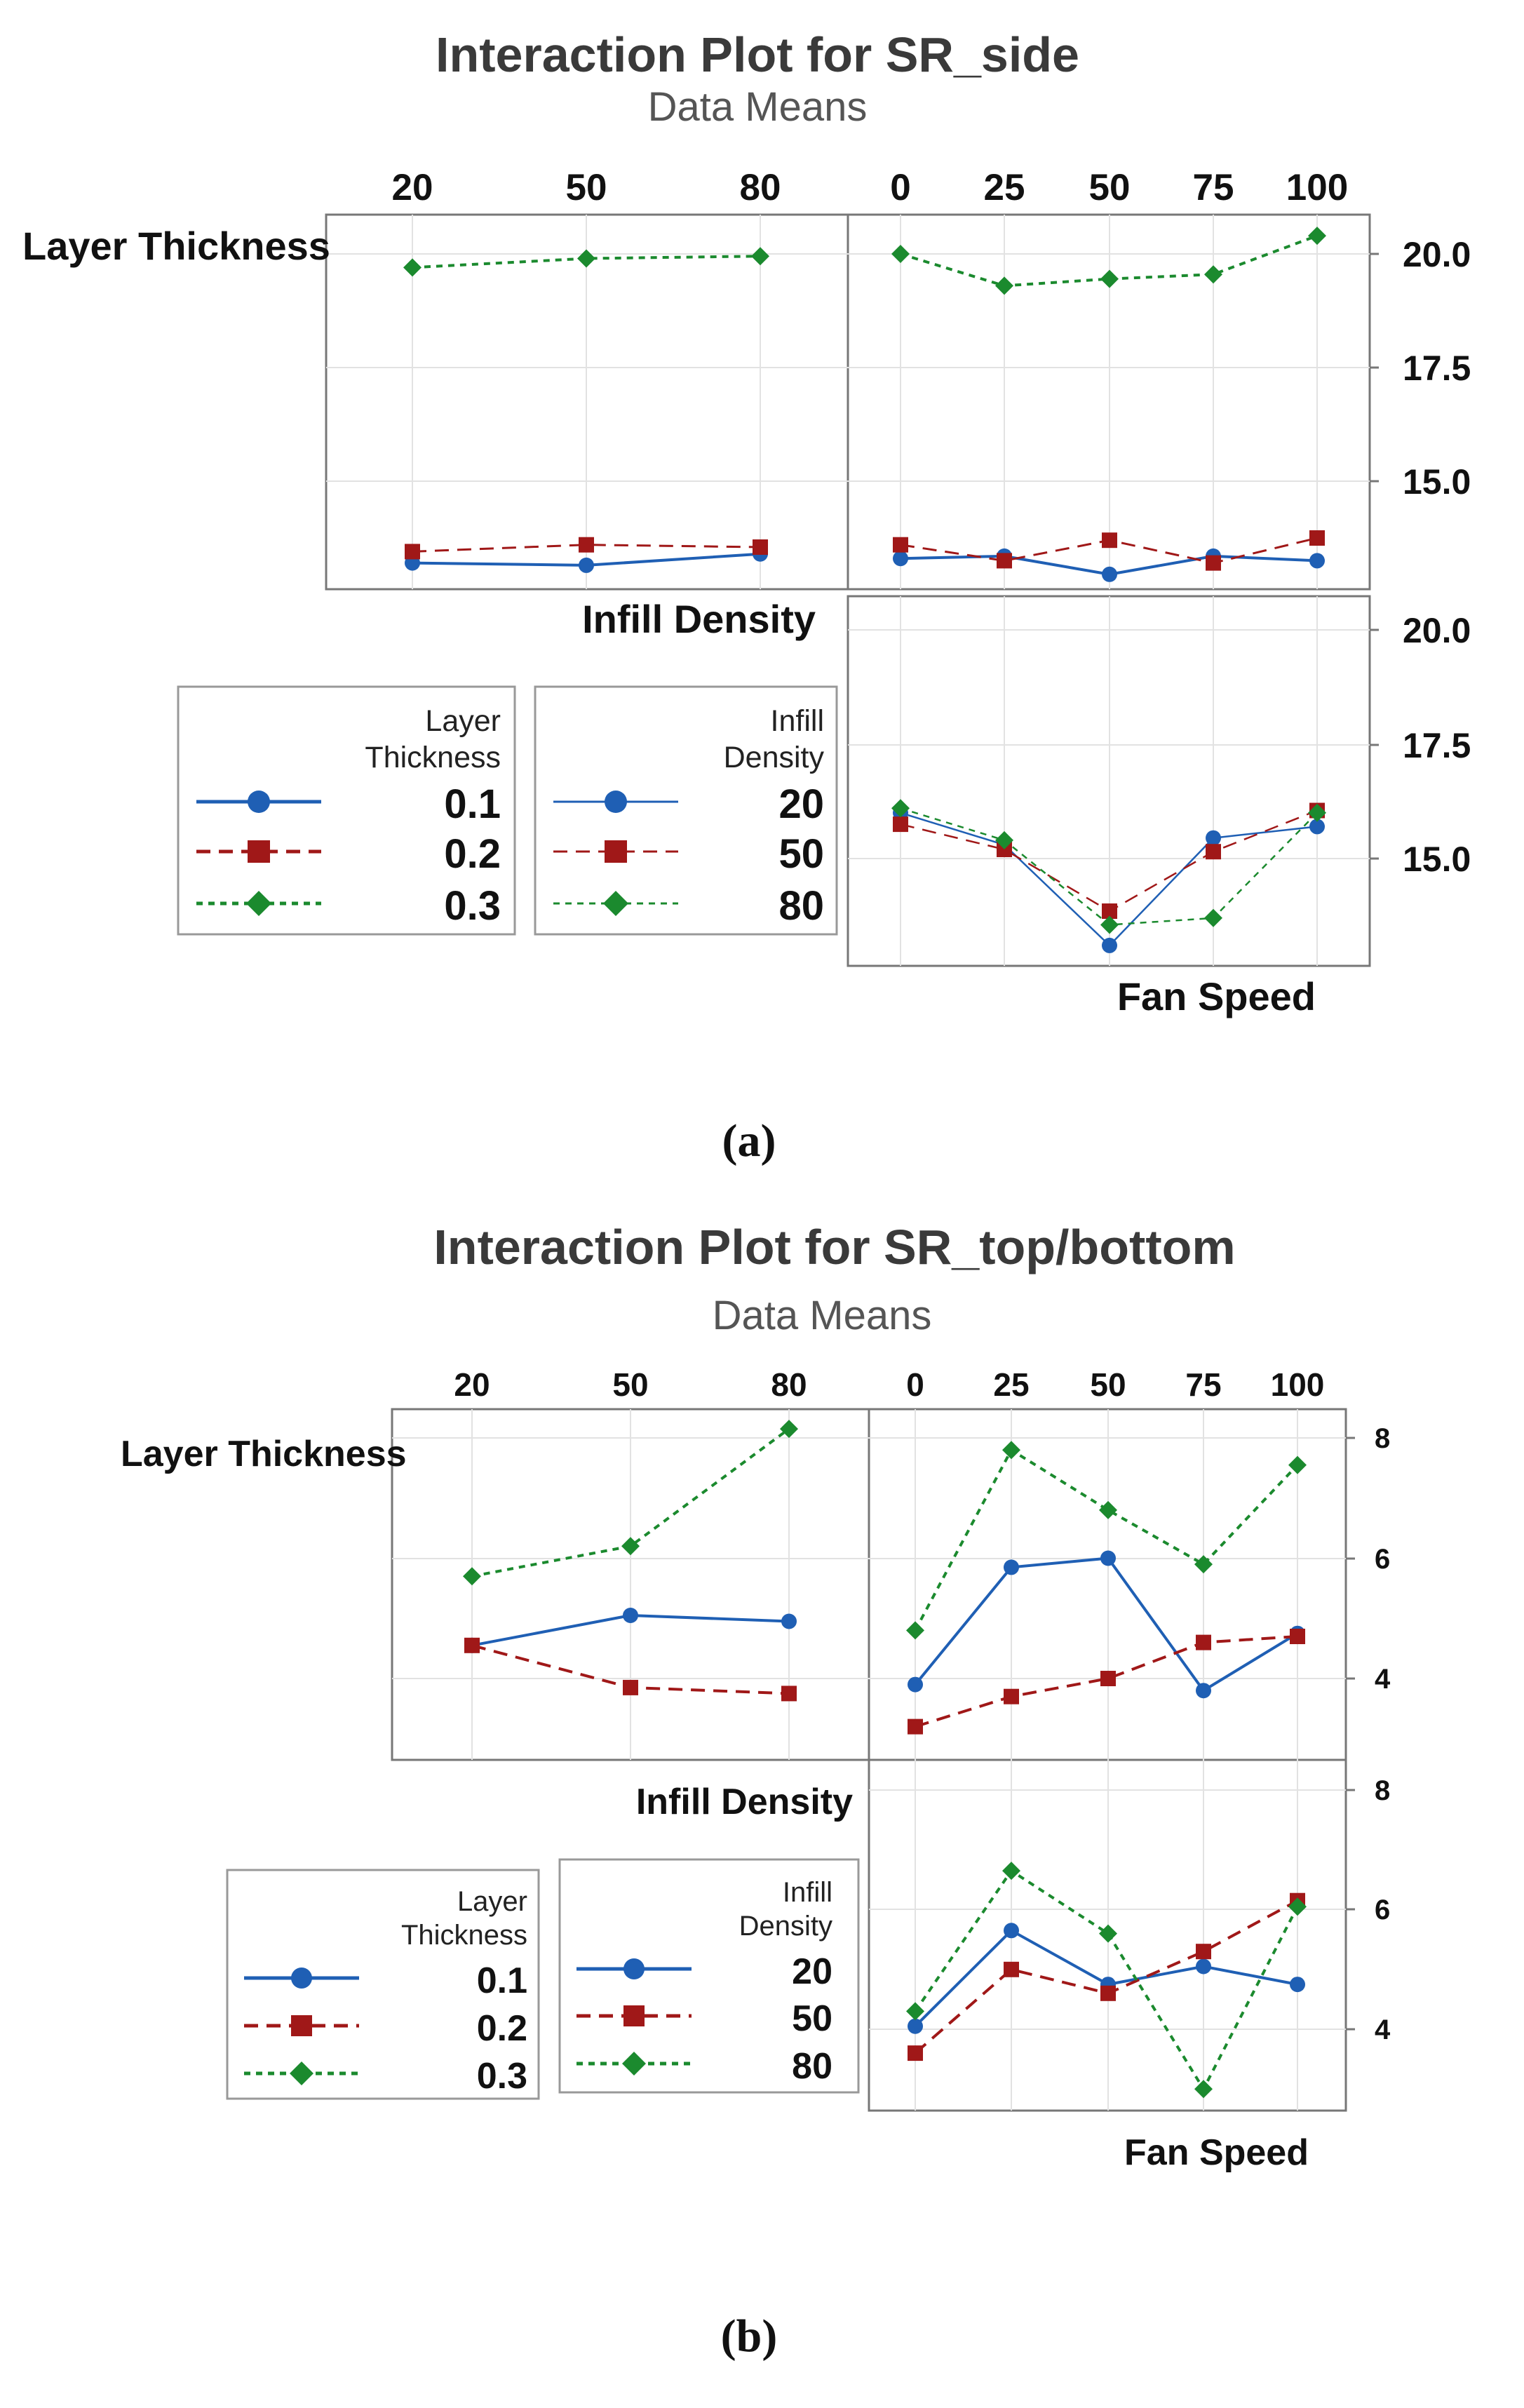 The width and height of the screenshot is (1524, 2408). Describe the element at coordinates (586, 548) in the screenshot. I see `series-line-0.2` at that location.